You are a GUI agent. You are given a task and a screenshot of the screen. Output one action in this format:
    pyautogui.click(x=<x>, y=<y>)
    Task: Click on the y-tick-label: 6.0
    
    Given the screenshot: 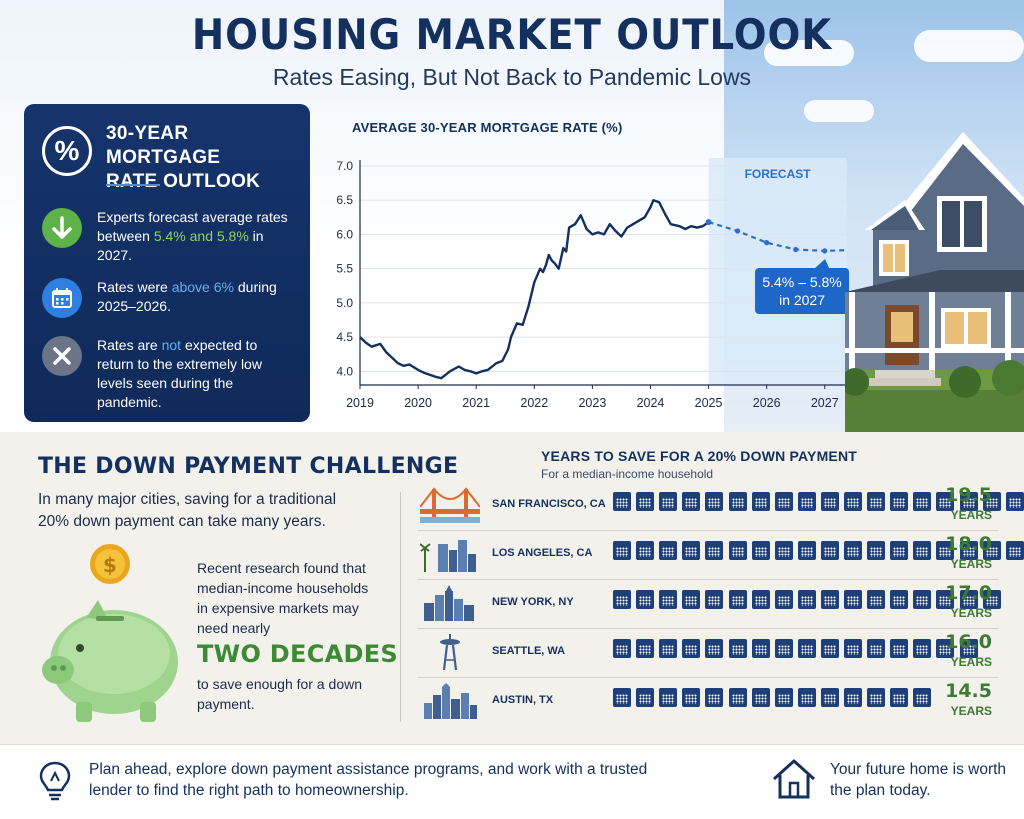 What is the action you would take?
    pyautogui.click(x=344, y=234)
    